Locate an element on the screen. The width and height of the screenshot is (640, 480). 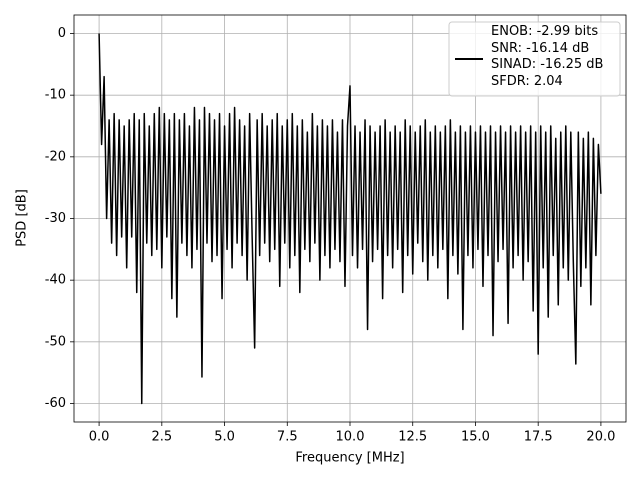
x-tick-label: 15.0 is located at coordinates (475, 437).